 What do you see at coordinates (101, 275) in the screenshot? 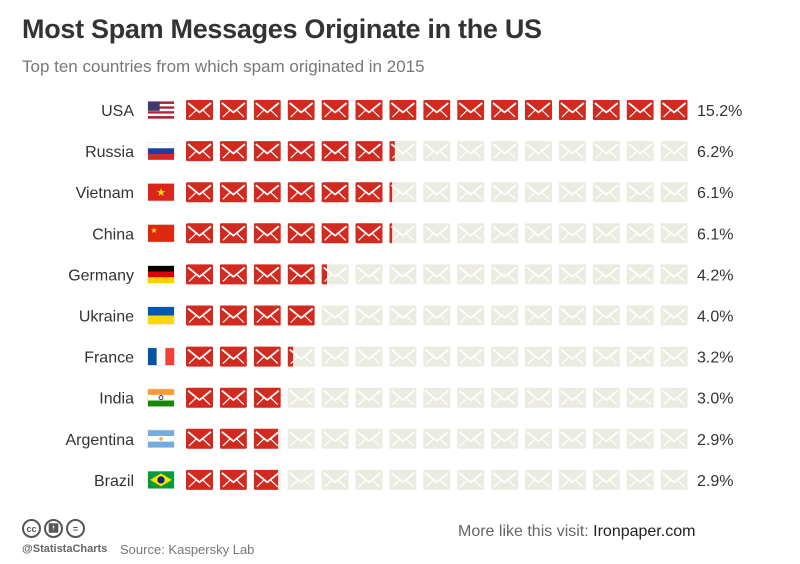
I see `category-label: Germany` at bounding box center [101, 275].